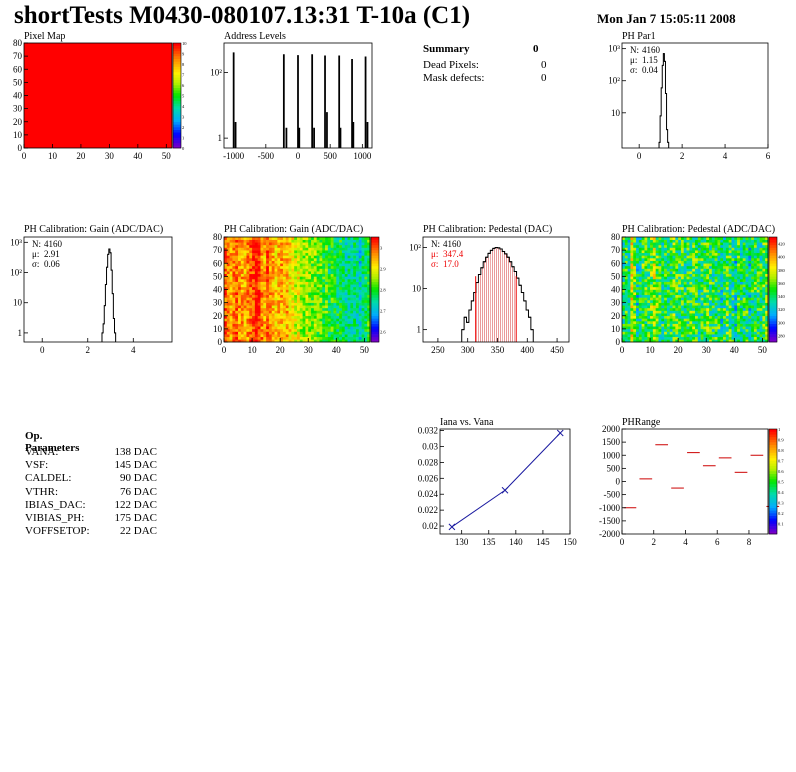 This screenshot has width=796, height=772. I want to click on address-peak, so click(339, 101).